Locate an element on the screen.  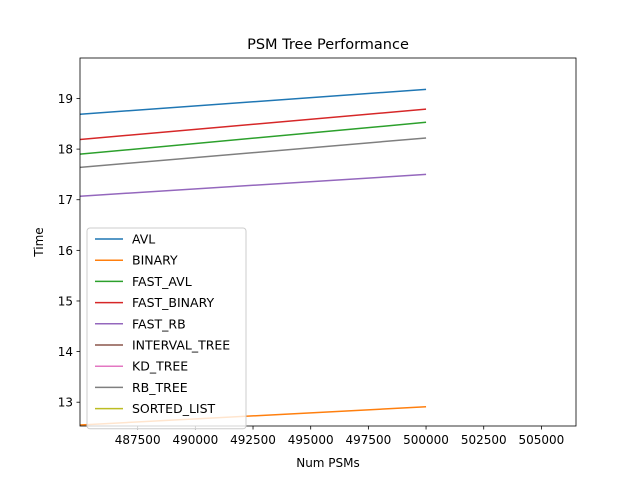
x-tick-label: 492500 is located at coordinates (253, 440).